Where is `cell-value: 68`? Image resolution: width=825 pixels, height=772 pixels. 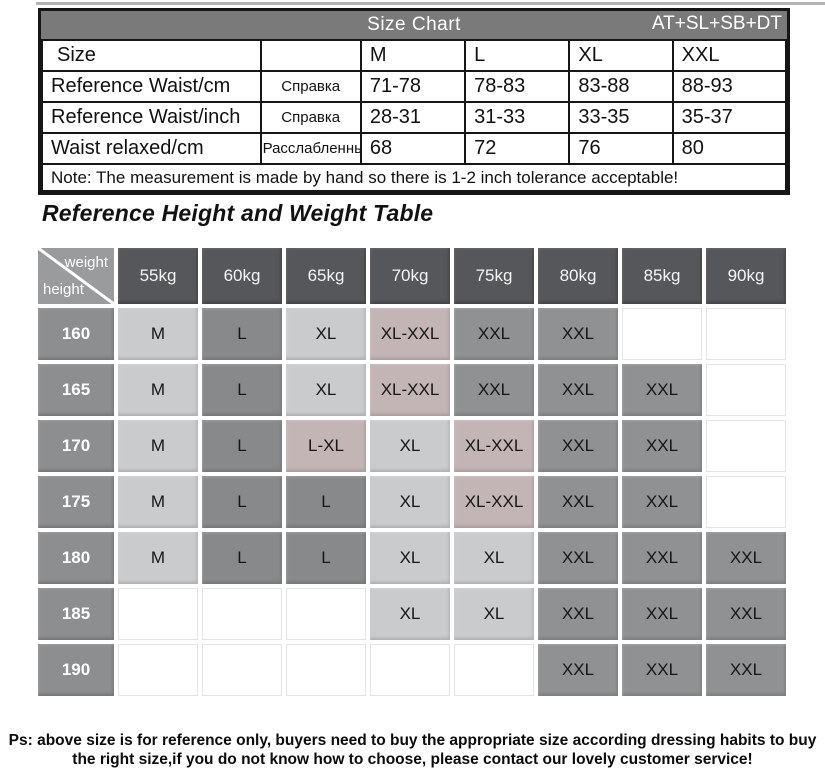 cell-value: 68 is located at coordinates (413, 148).